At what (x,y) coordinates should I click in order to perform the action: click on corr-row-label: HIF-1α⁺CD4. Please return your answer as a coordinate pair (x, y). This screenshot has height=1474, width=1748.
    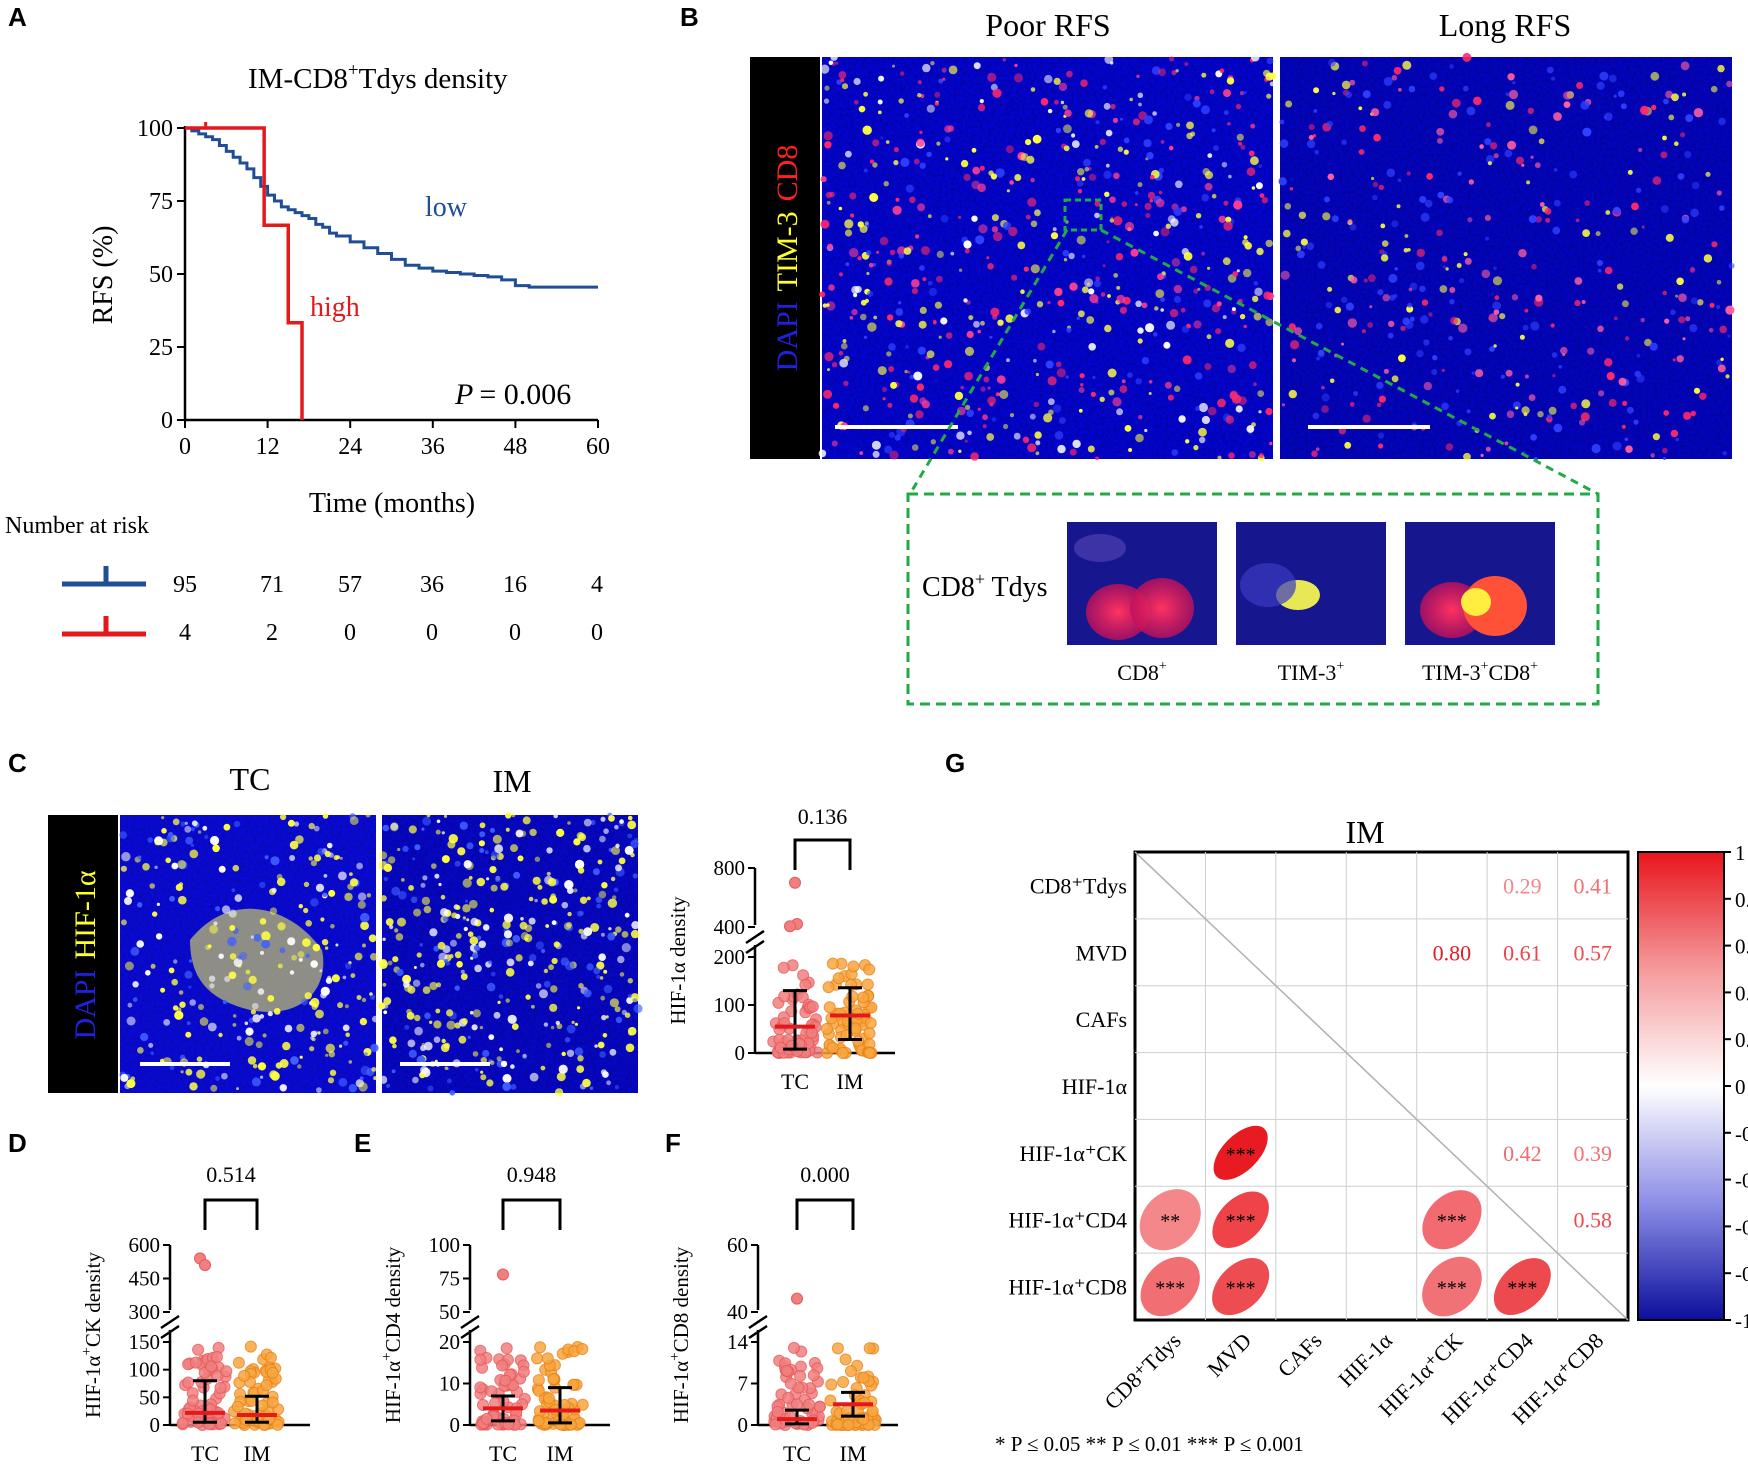
    Looking at the image, I should click on (1068, 1220).